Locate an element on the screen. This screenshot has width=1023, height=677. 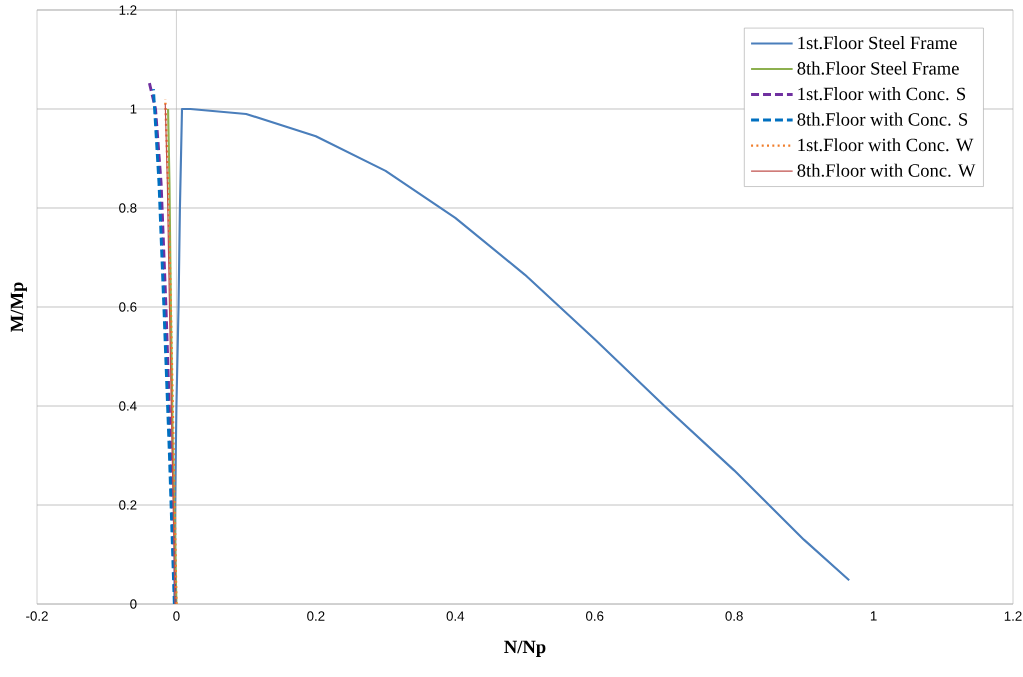
x-tick-label: 0.8 is located at coordinates (734, 616).